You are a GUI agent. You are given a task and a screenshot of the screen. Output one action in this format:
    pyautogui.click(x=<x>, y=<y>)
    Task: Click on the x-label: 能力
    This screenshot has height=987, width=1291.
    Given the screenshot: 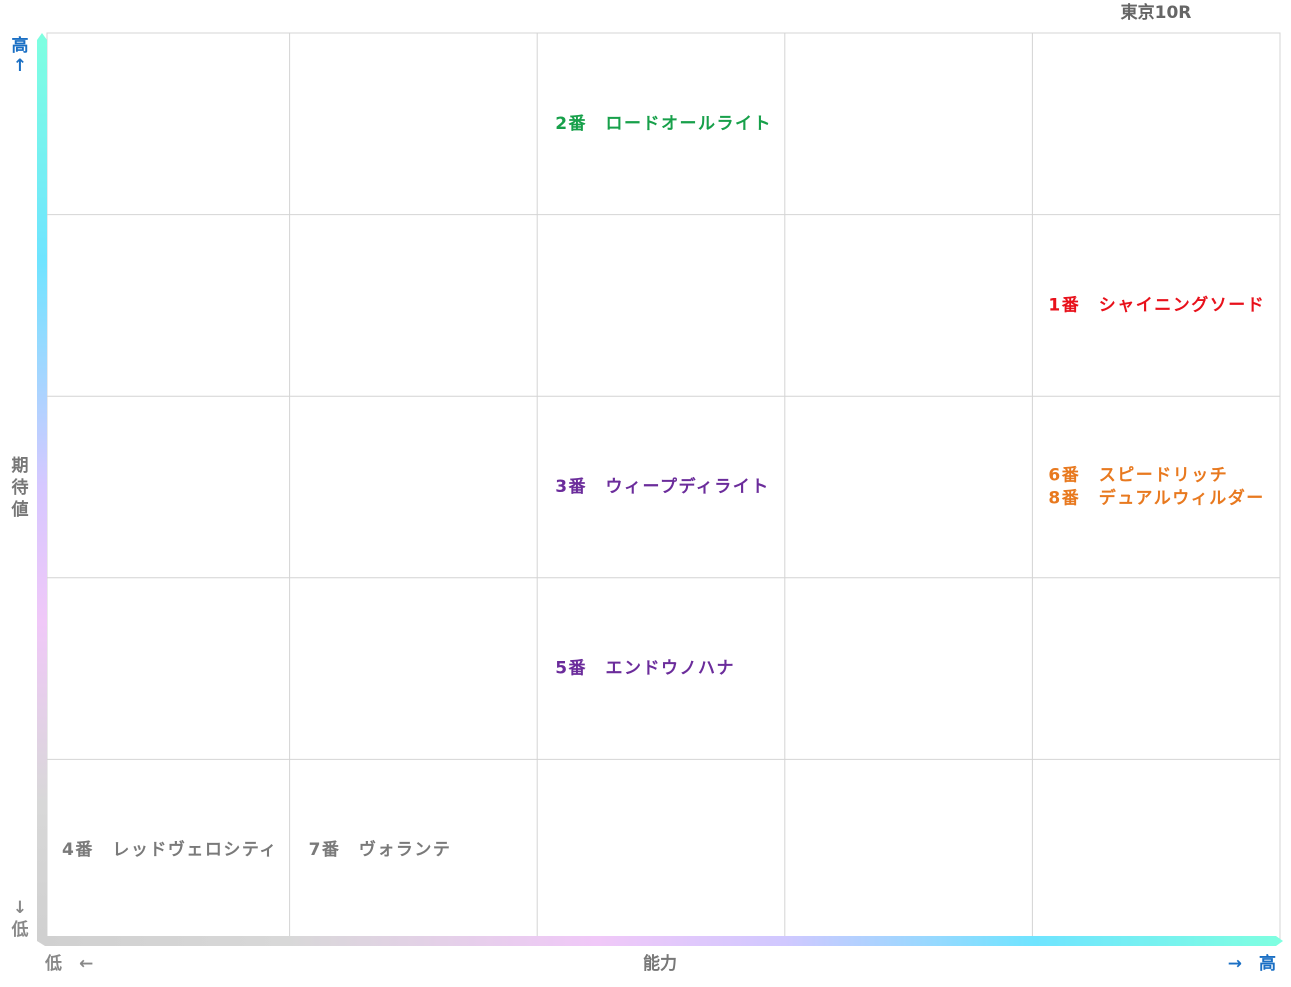 What is the action you would take?
    pyautogui.click(x=660, y=963)
    